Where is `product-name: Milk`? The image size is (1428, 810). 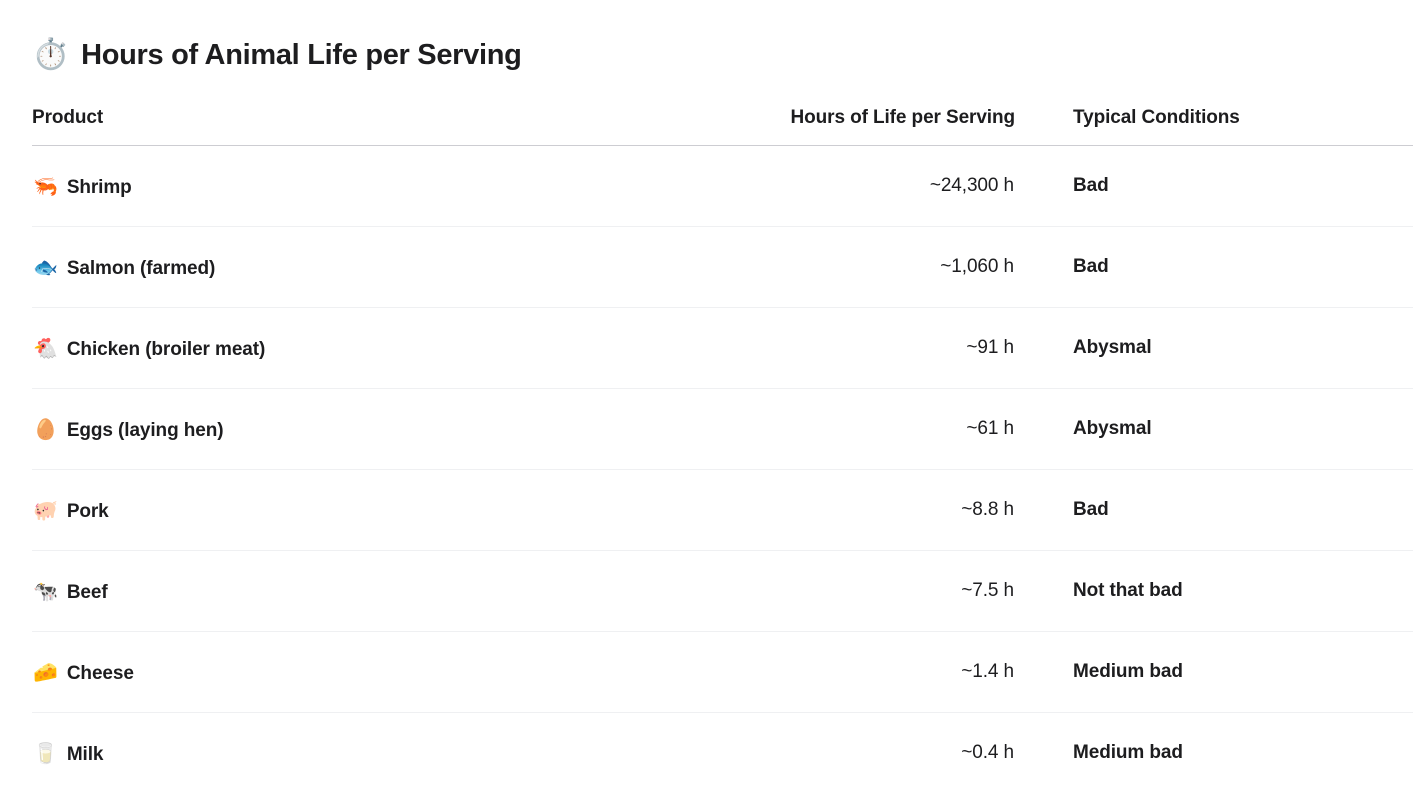
product-name: Milk is located at coordinates (85, 754).